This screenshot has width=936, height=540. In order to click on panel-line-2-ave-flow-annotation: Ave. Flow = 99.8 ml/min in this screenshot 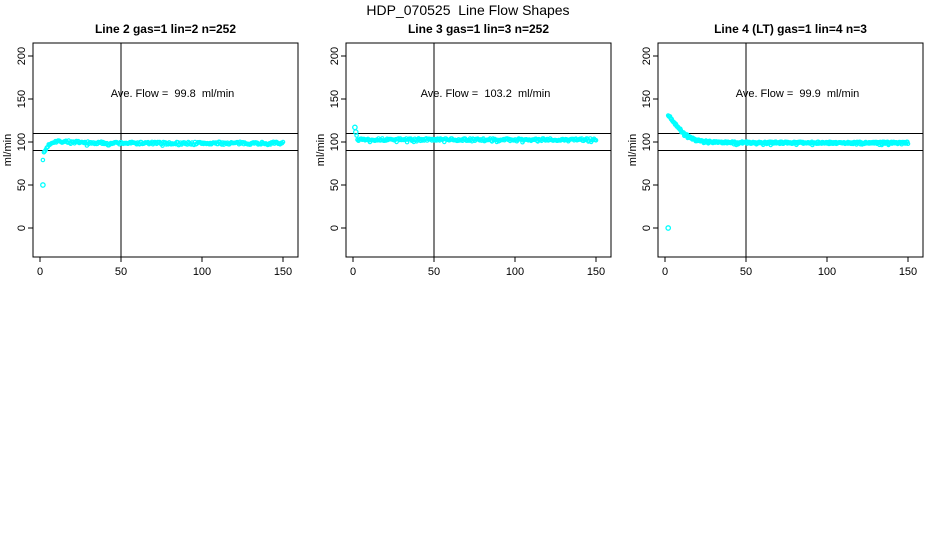, I will do `click(172, 94)`.